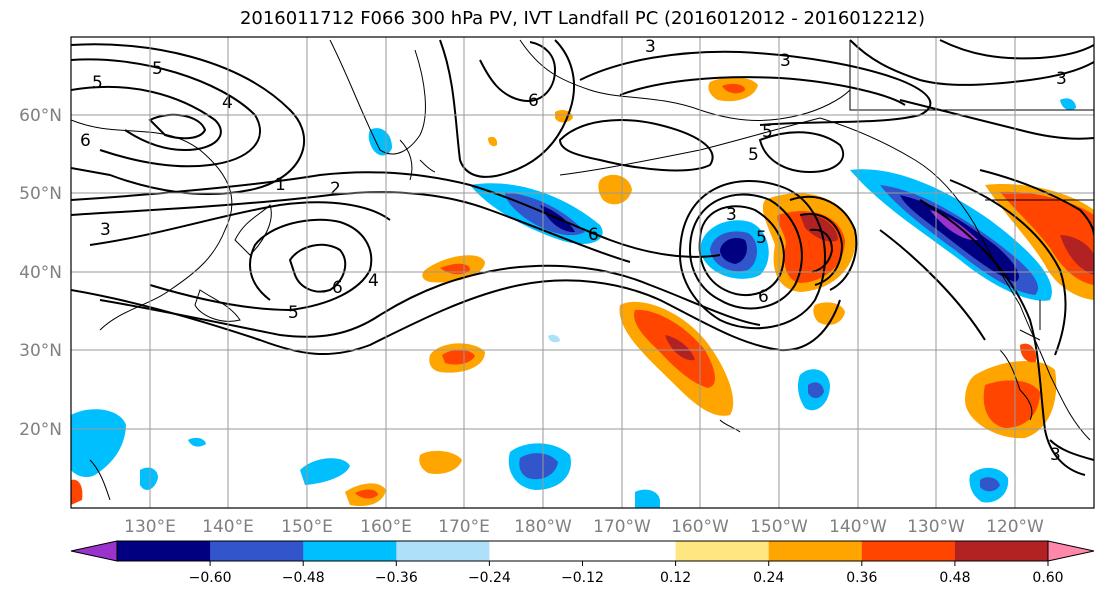 The width and height of the screenshot is (1105, 601). Describe the element at coordinates (464, 527) in the screenshot. I see `lon-label: 170°E` at that location.